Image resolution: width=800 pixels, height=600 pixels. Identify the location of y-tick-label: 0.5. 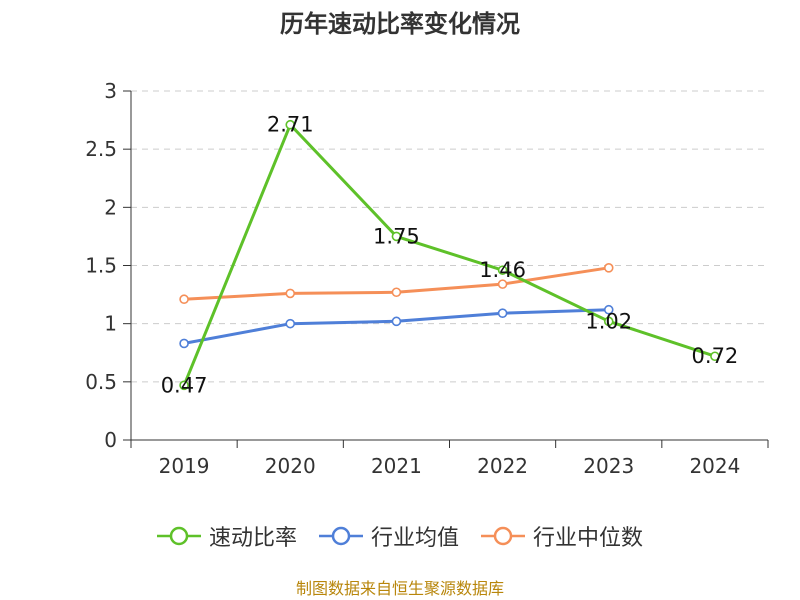
(101, 382).